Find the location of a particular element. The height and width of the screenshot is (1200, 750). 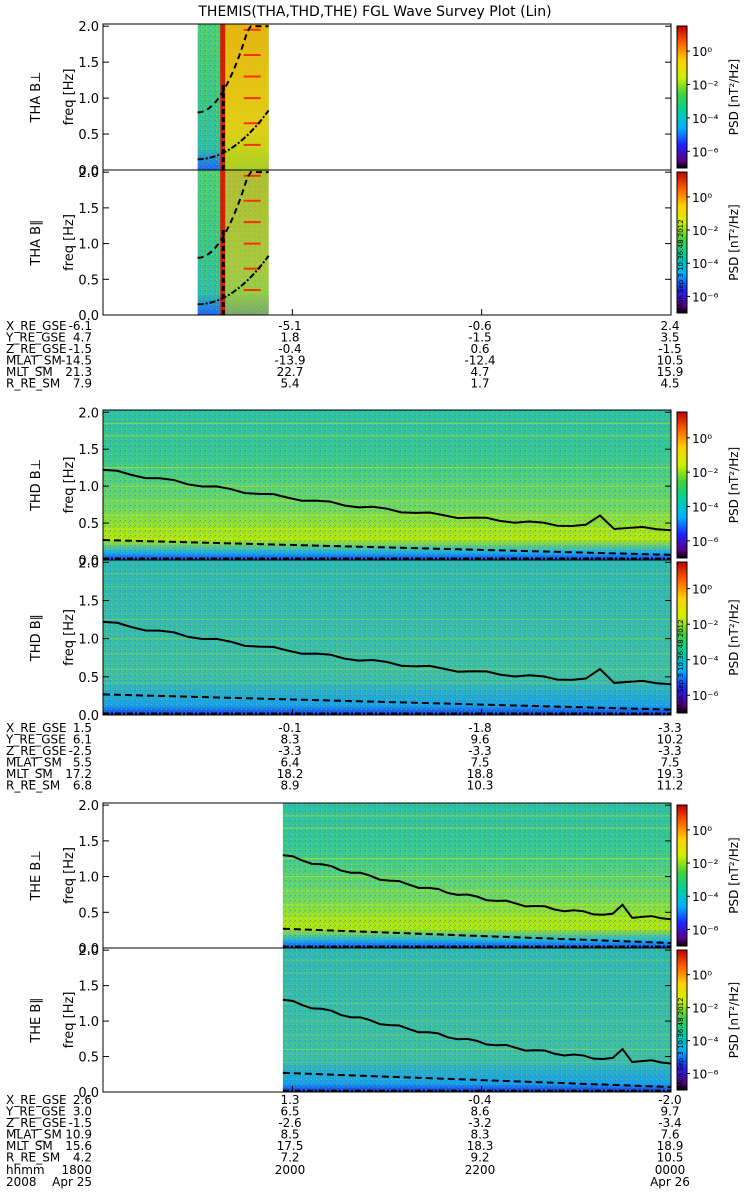

panel-label: THD B∥ is located at coordinates (36, 638).